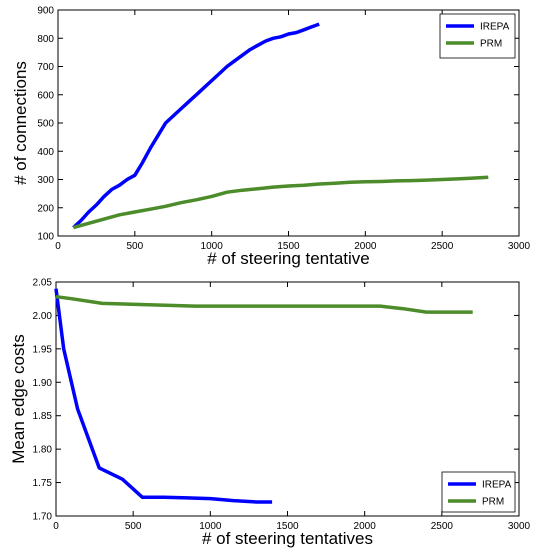 This screenshot has height=550, width=542. Describe the element at coordinates (45, 180) in the screenshot. I see `y-tick-label: 300` at that location.